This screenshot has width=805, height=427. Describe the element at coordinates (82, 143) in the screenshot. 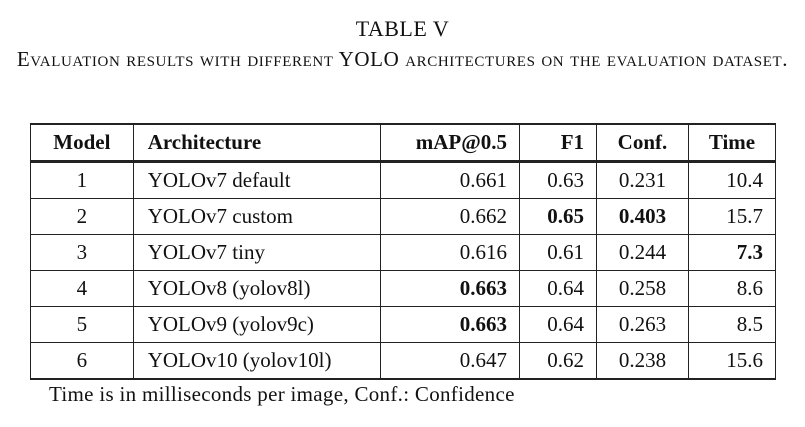

I see `header-model: Model` at that location.